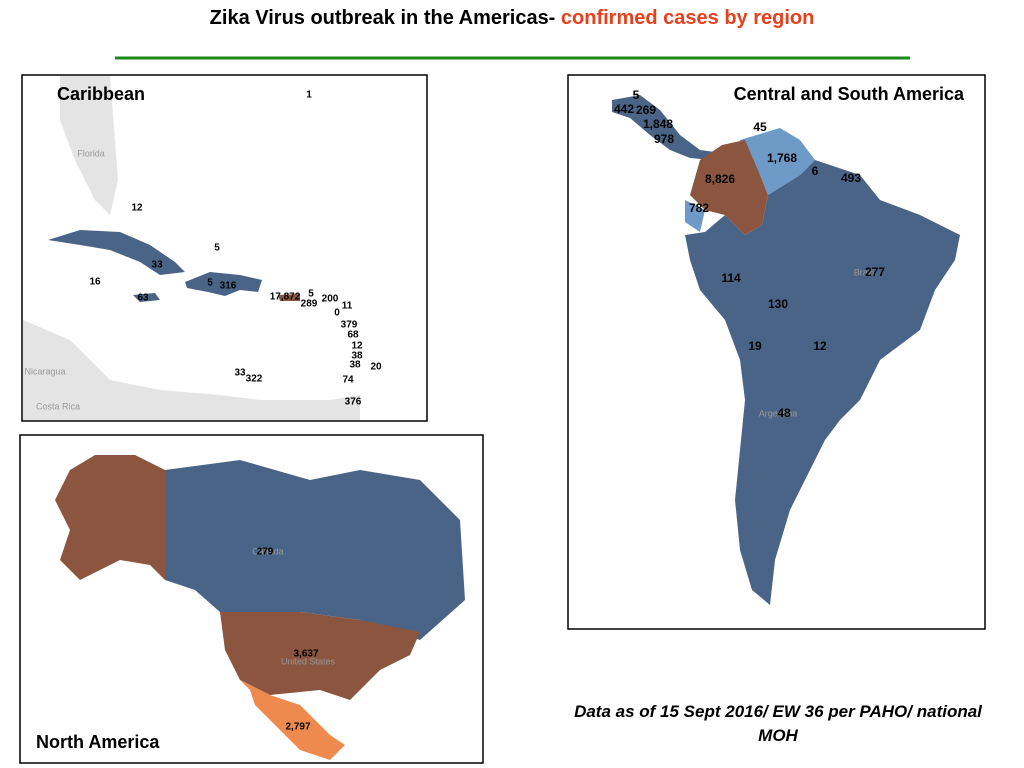 The width and height of the screenshot is (1024, 768). I want to click on case-count: 0, so click(337, 313).